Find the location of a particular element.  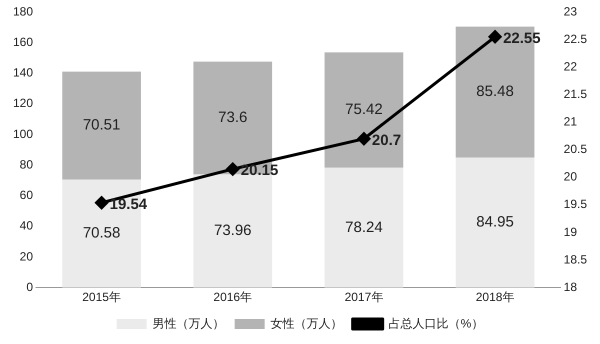

y2-tick-label: 20 is located at coordinates (571, 177).